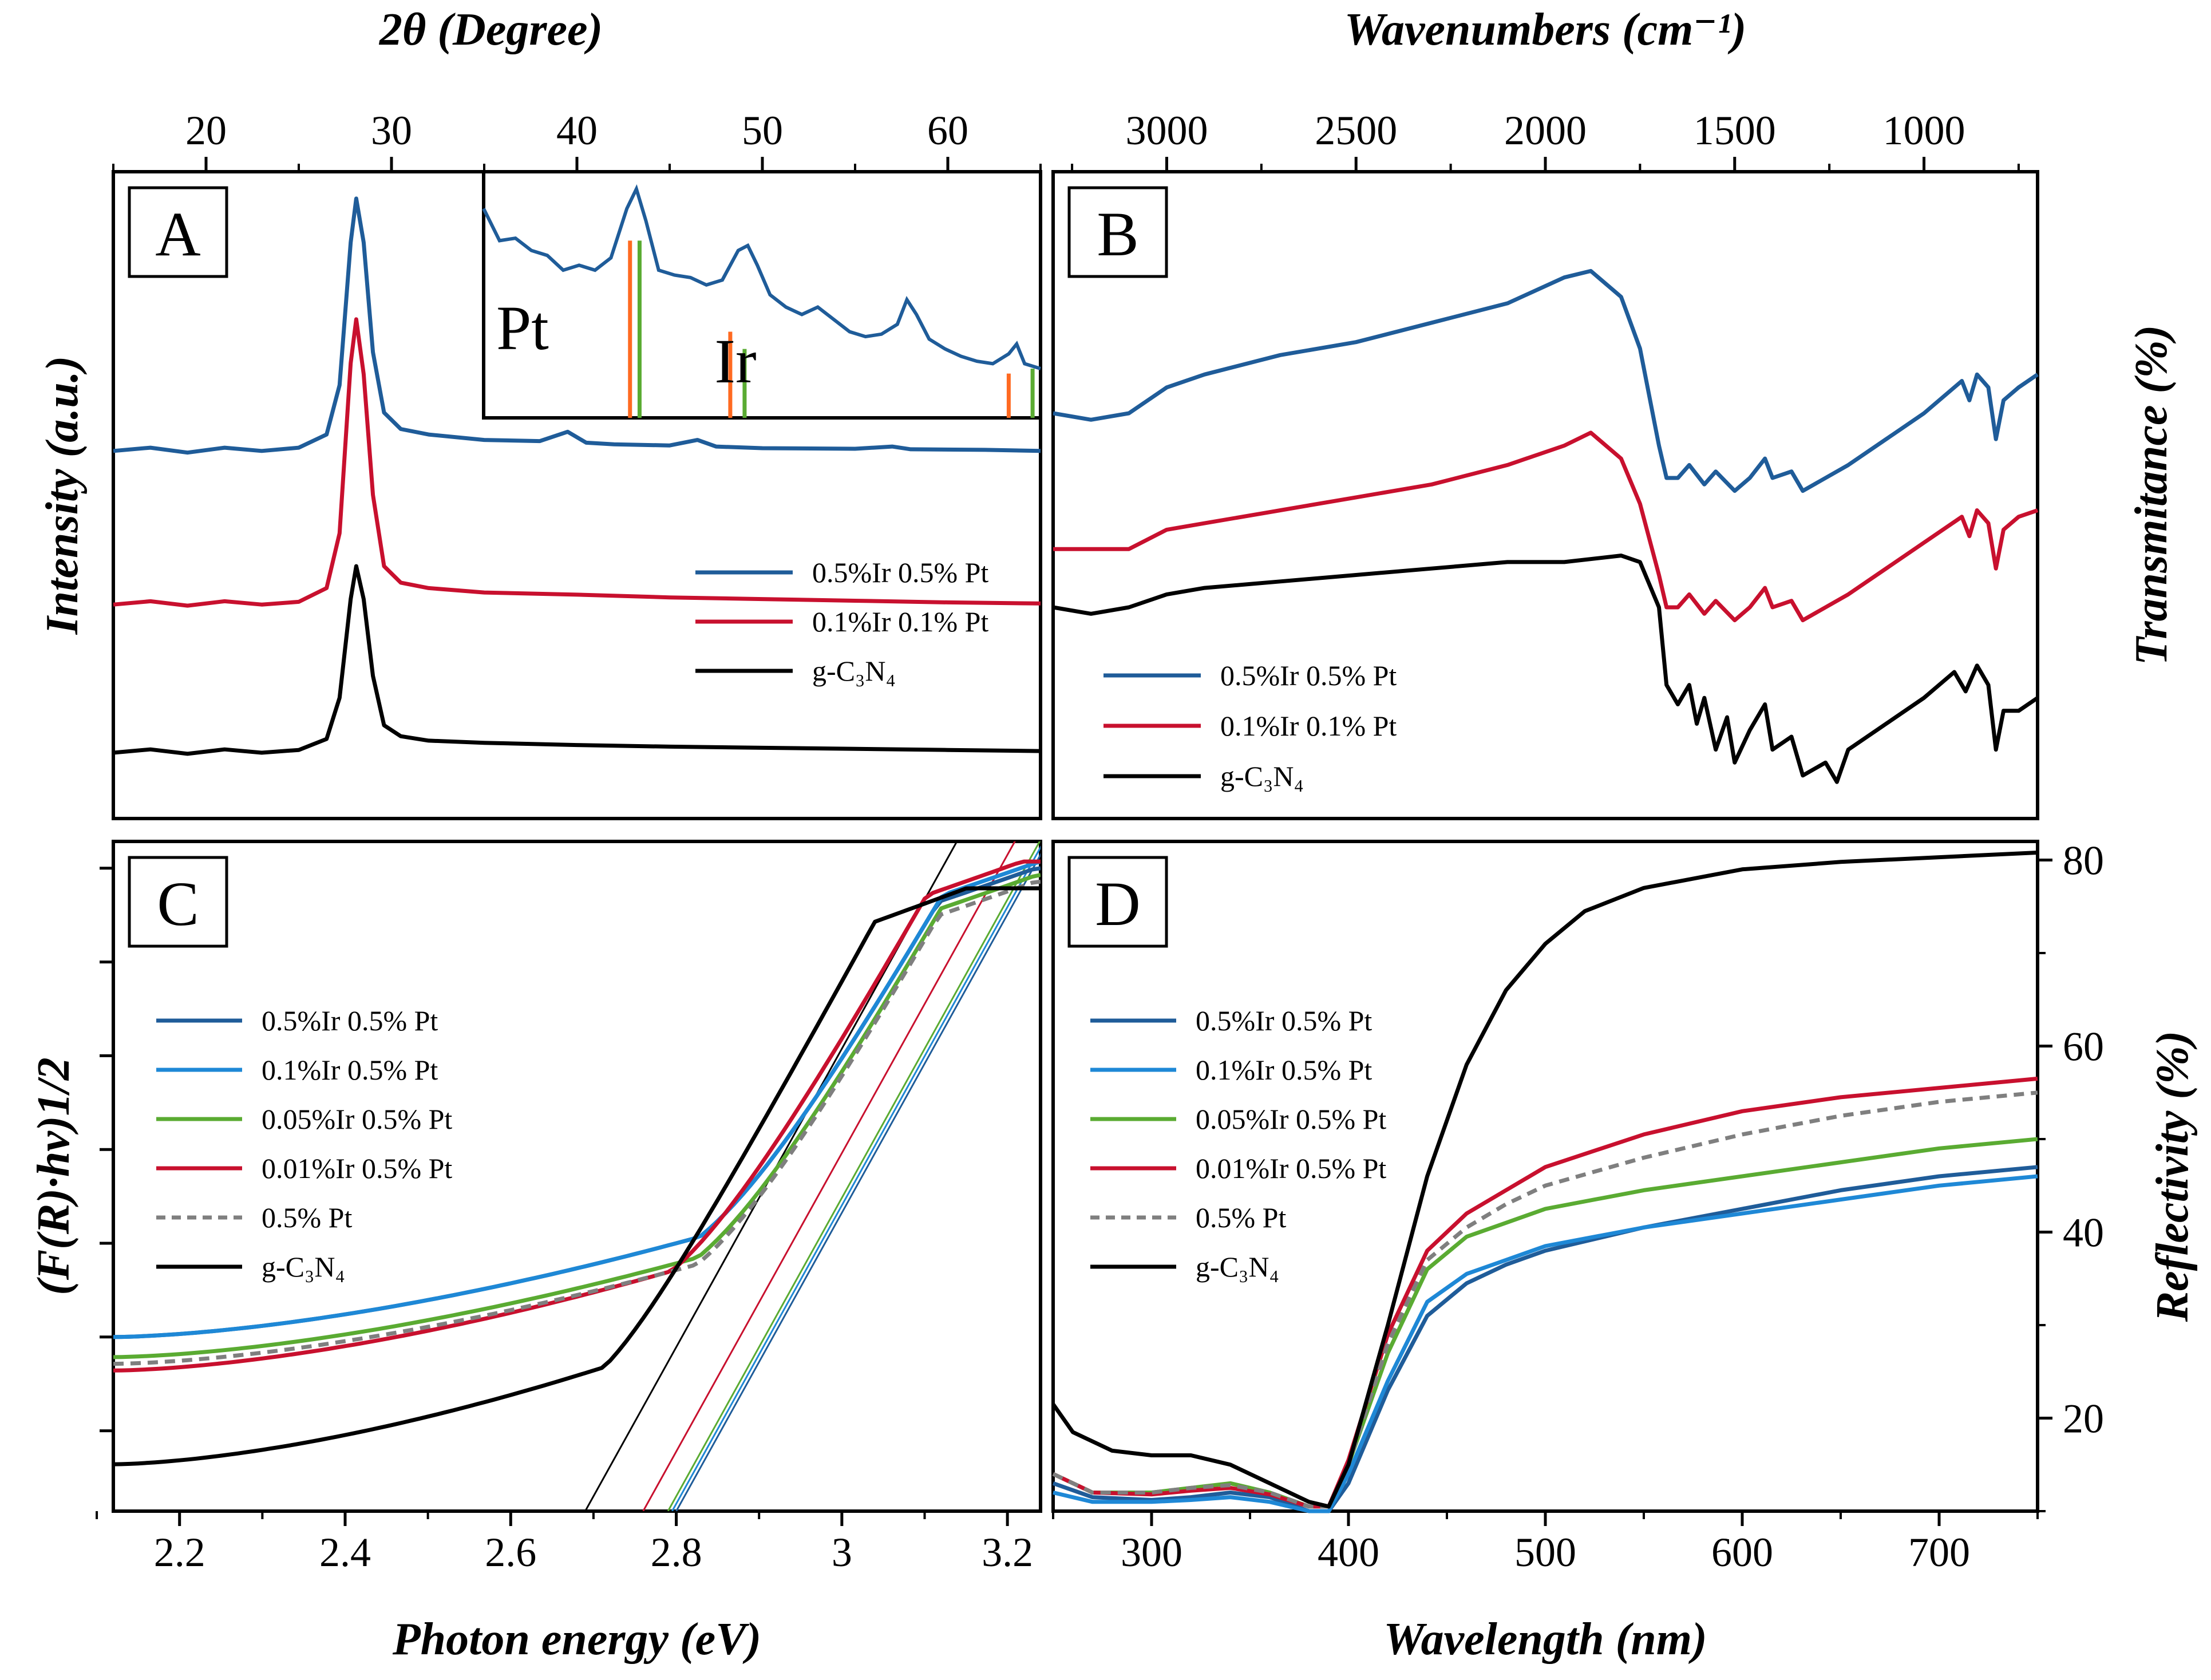 Image resolution: width=2211 pixels, height=1680 pixels. I want to click on x-tick-label: 2.4, so click(345, 1552).